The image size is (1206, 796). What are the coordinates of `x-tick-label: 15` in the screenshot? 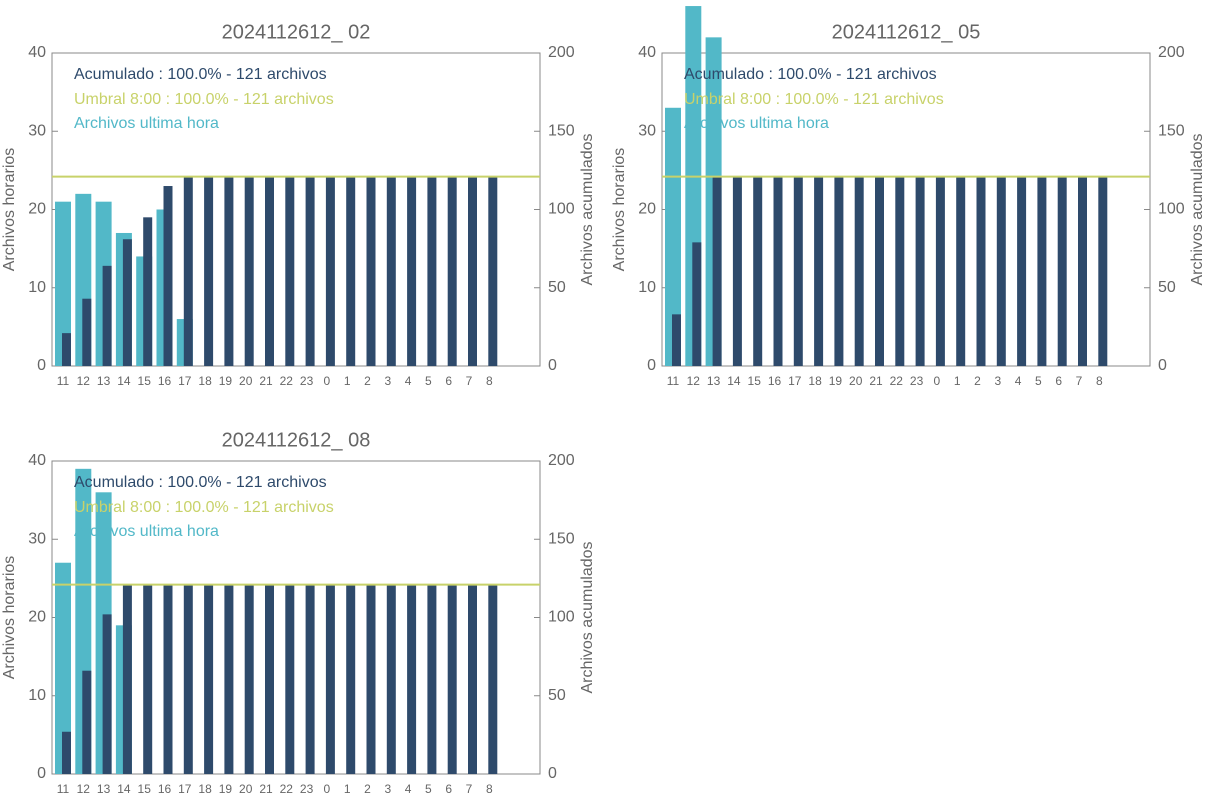 It's located at (145, 789).